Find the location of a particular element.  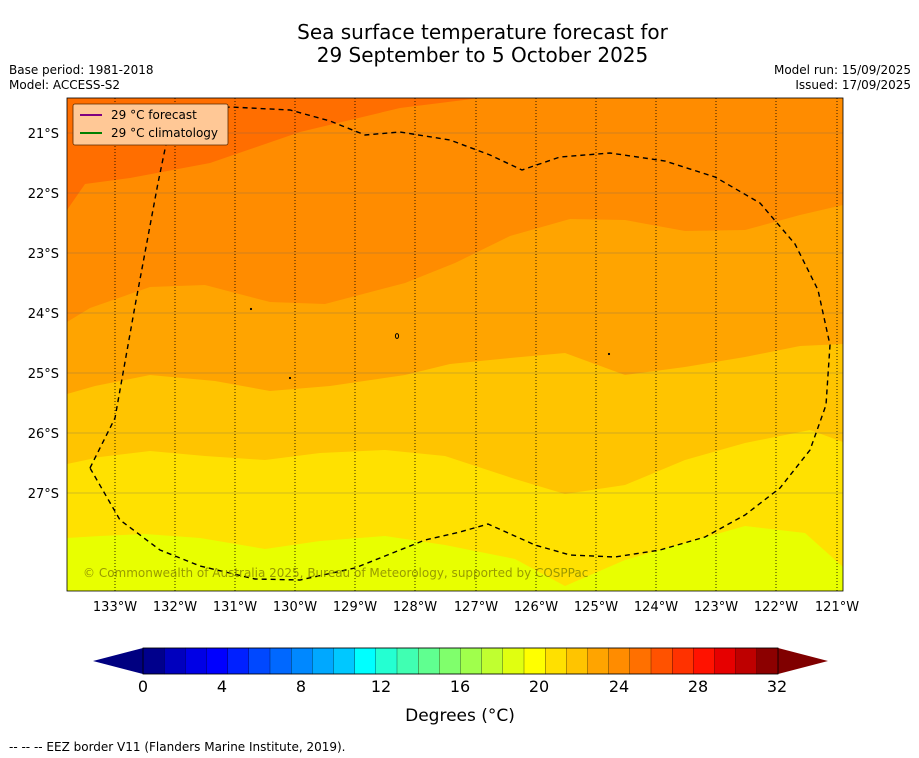

colorbar-tick: 8 is located at coordinates (301, 686).